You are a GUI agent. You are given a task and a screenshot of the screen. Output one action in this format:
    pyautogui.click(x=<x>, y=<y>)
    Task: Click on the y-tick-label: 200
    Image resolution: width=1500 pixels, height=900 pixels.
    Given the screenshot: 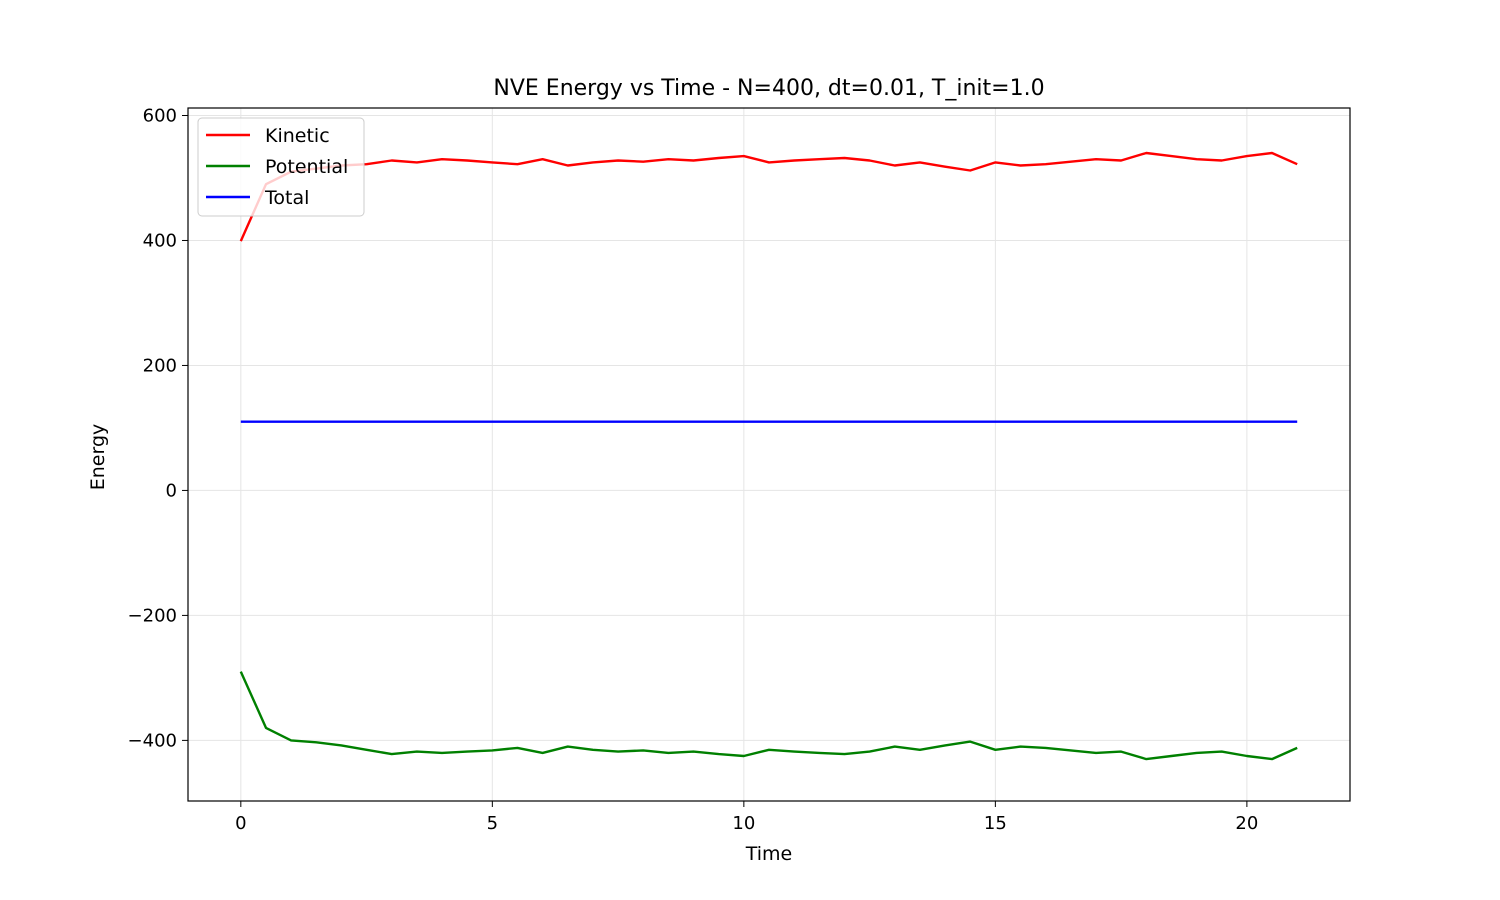 What is the action you would take?
    pyautogui.click(x=160, y=365)
    